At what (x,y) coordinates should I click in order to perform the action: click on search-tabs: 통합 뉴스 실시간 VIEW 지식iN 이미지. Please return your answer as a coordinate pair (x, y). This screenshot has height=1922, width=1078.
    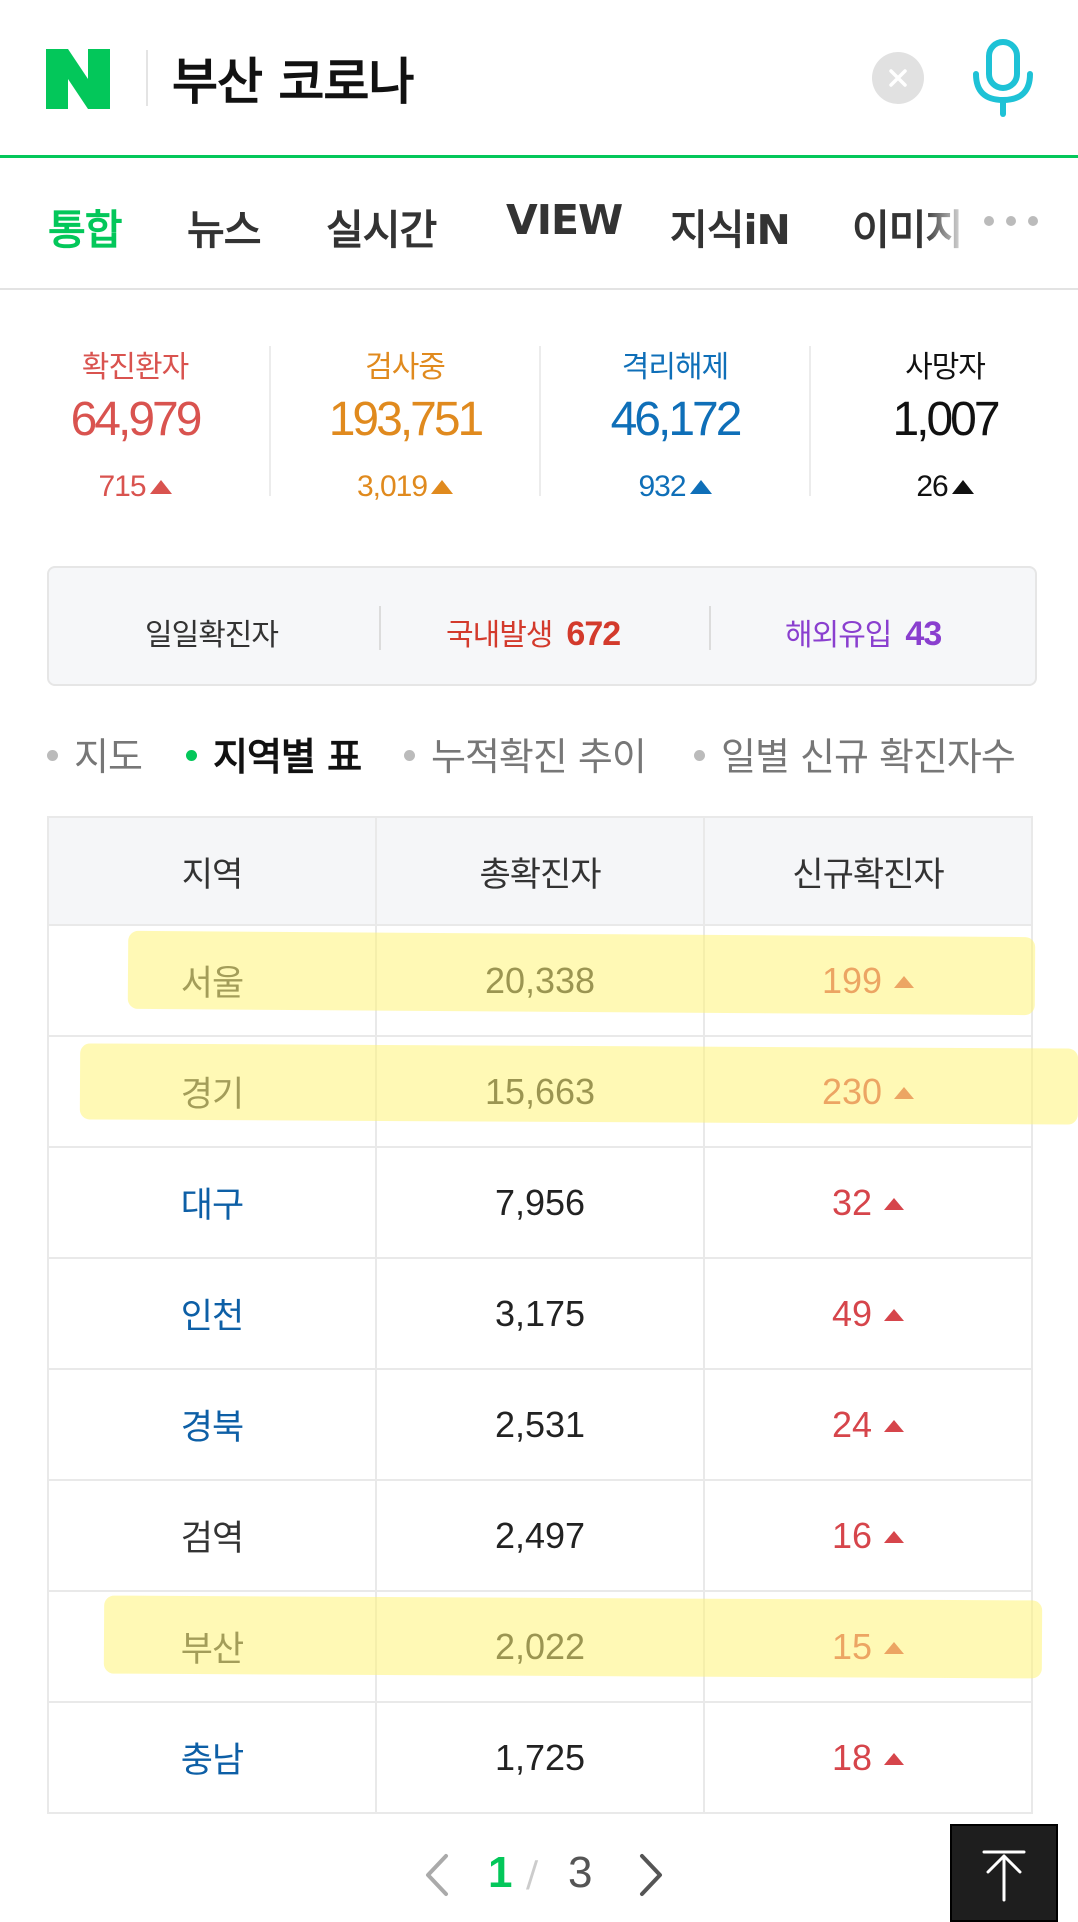
    Looking at the image, I should click on (539, 224).